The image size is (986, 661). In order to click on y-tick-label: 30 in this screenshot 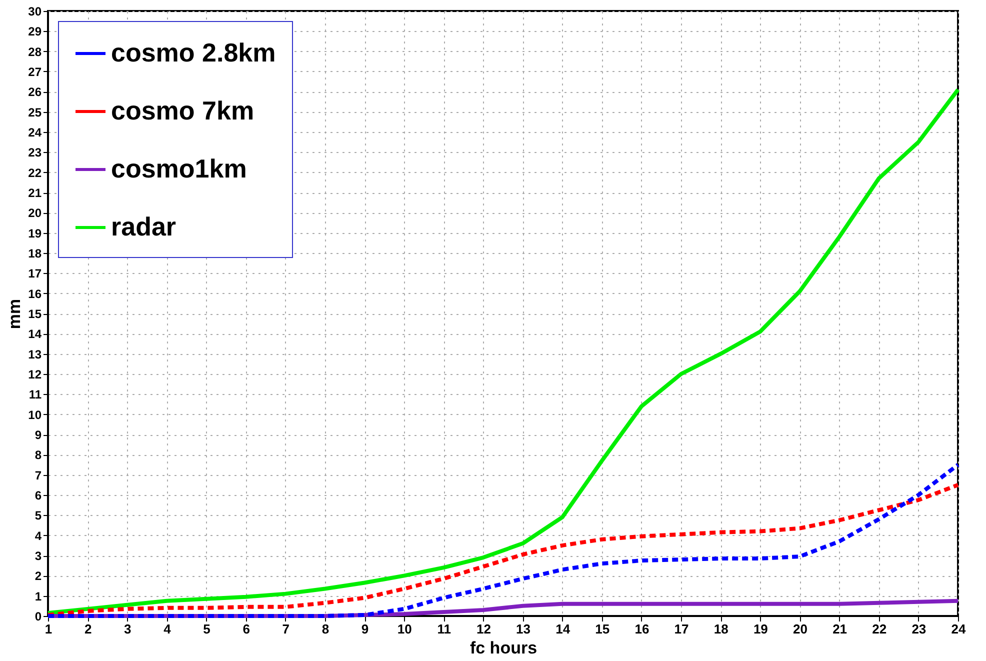, I will do `click(35, 11)`.